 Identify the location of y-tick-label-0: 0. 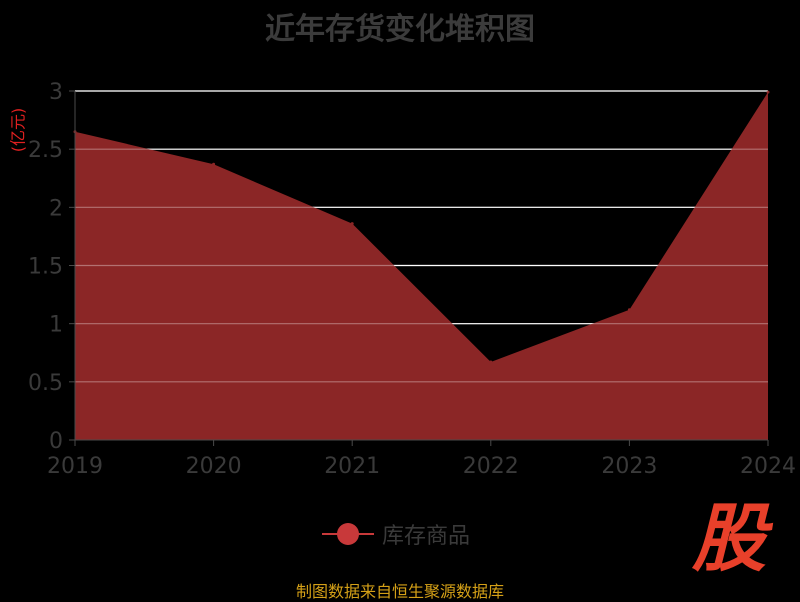
(56, 441).